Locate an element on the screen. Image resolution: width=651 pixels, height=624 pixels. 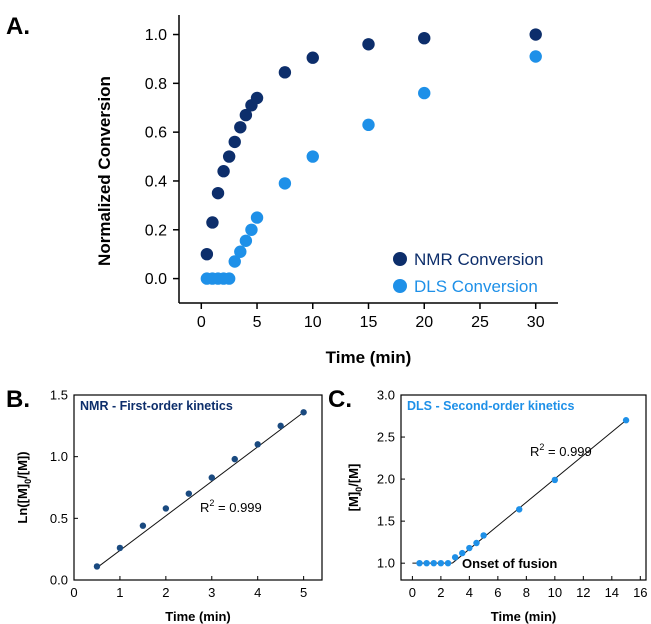
chart-title: NMR - First-order kinetics is located at coordinates (156, 406).